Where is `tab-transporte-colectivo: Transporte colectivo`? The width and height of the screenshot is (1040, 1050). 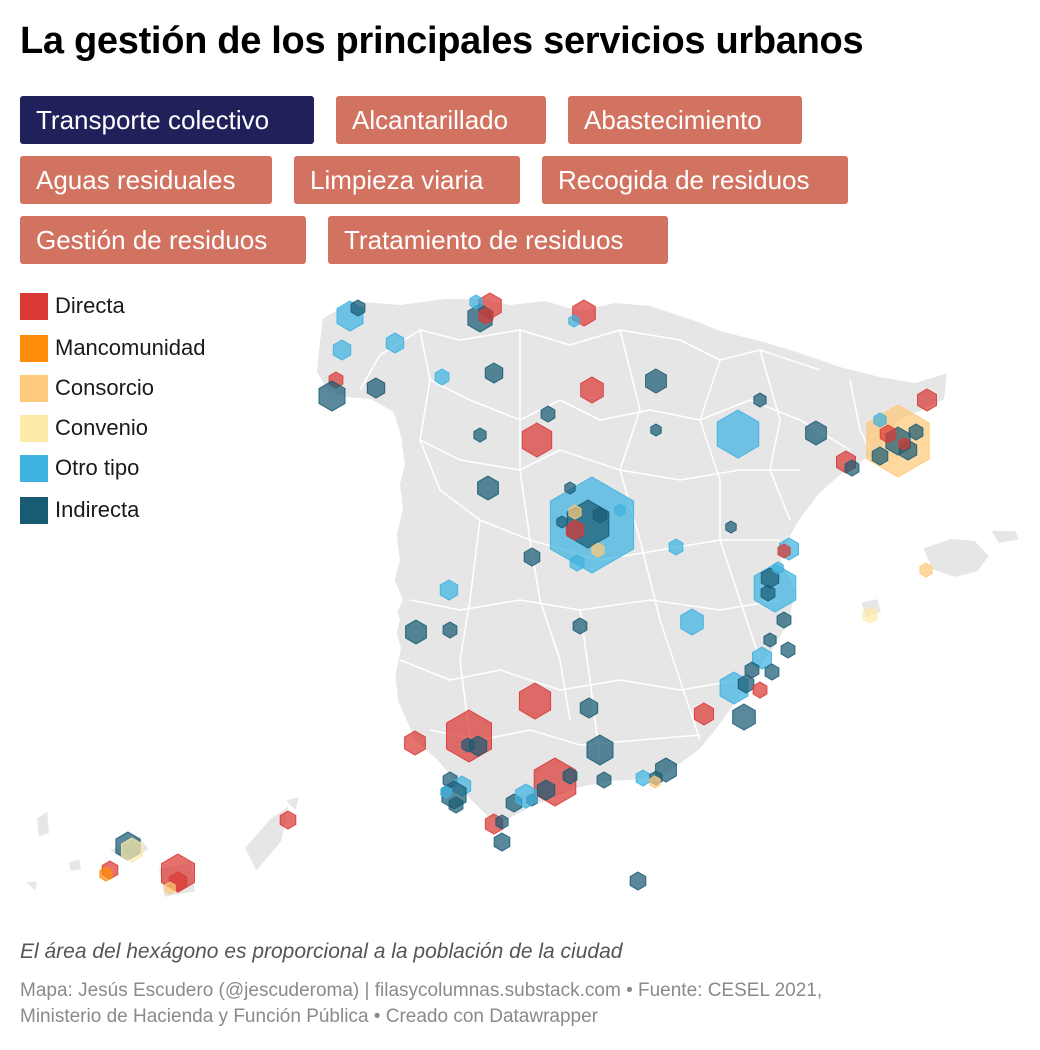
tab-transporte-colectivo: Transporte colectivo is located at coordinates (167, 120).